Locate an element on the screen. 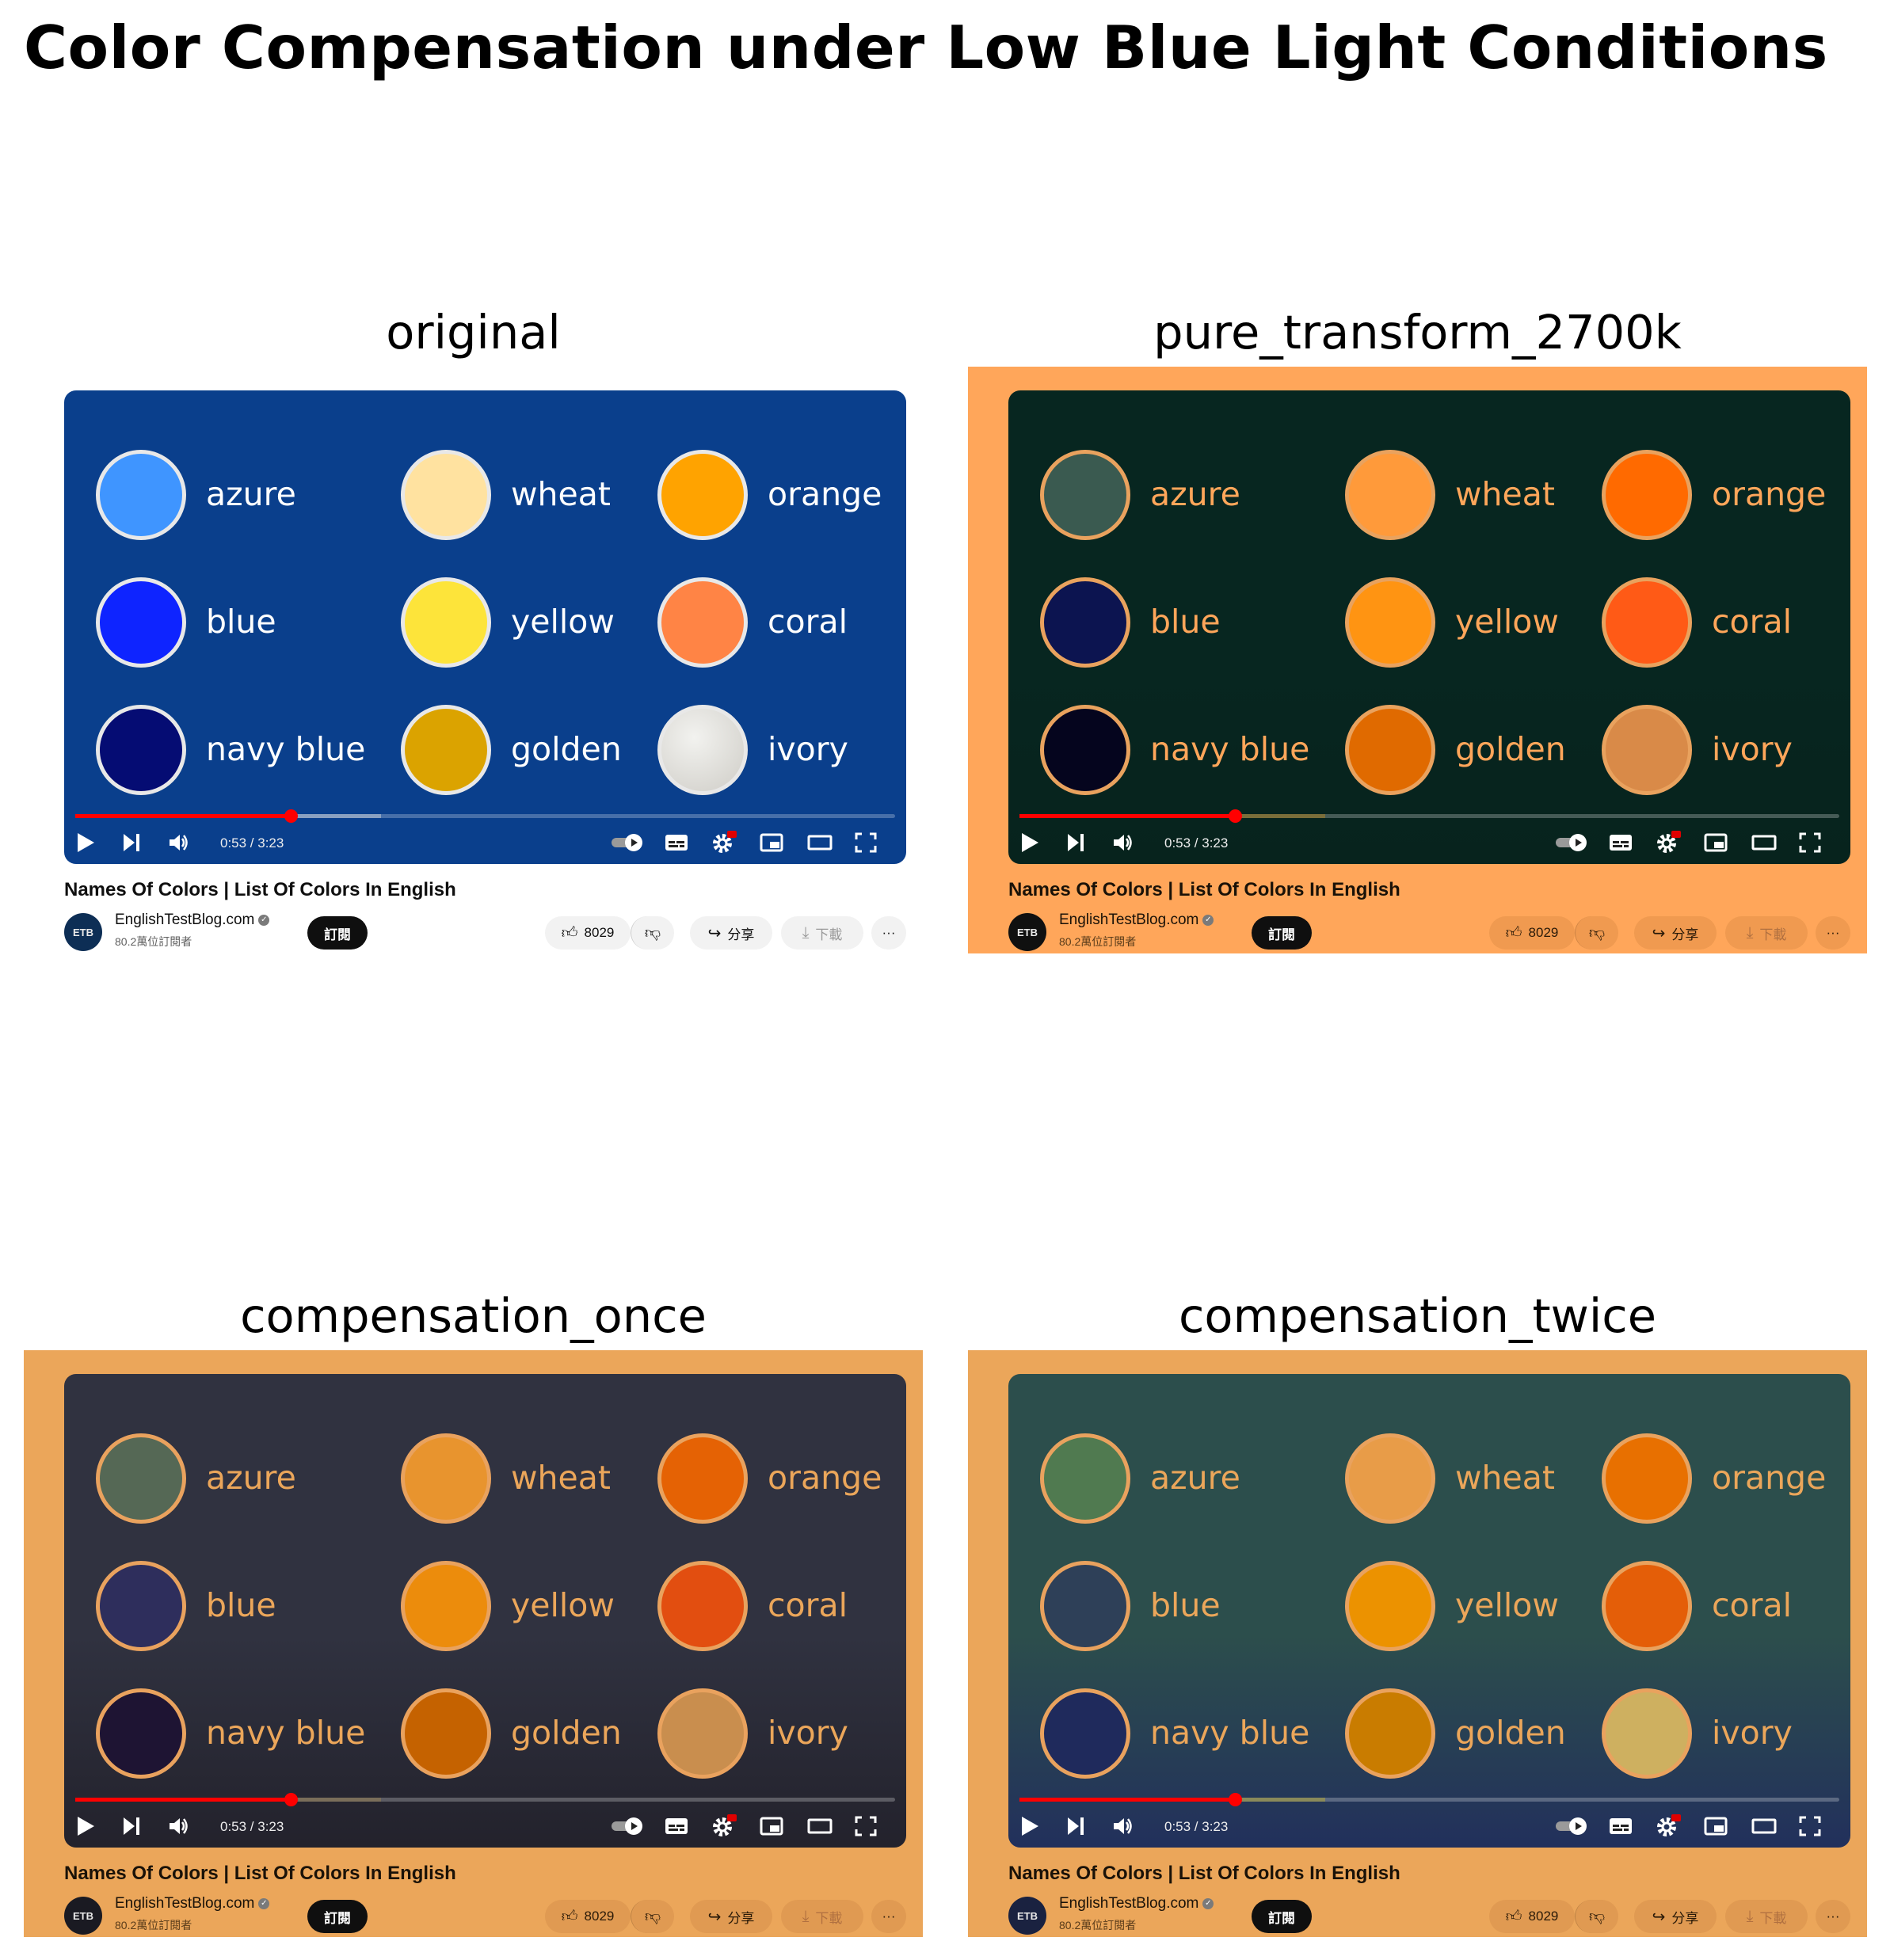 This screenshot has width=1890, height=1960. share-arrow-icon: ↪ is located at coordinates (714, 933).